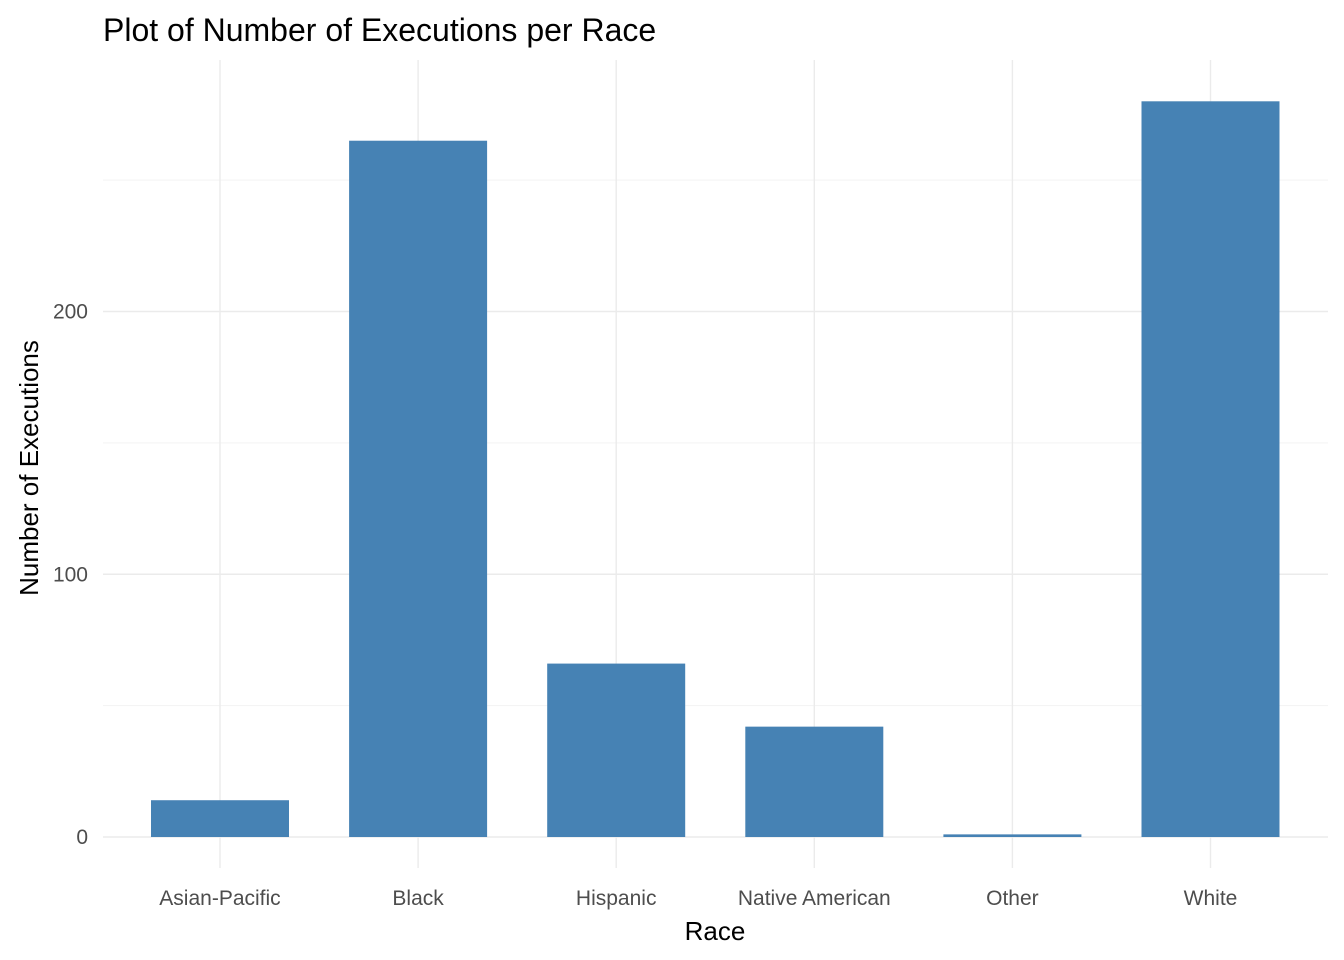 This screenshot has height=960, width=1344. I want to click on x-tick-label: White, so click(1211, 898).